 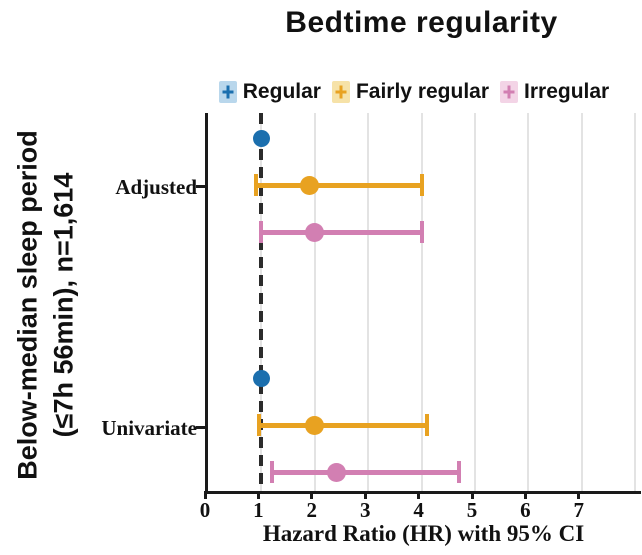 I want to click on x-tick-label: 3, so click(x=365, y=510).